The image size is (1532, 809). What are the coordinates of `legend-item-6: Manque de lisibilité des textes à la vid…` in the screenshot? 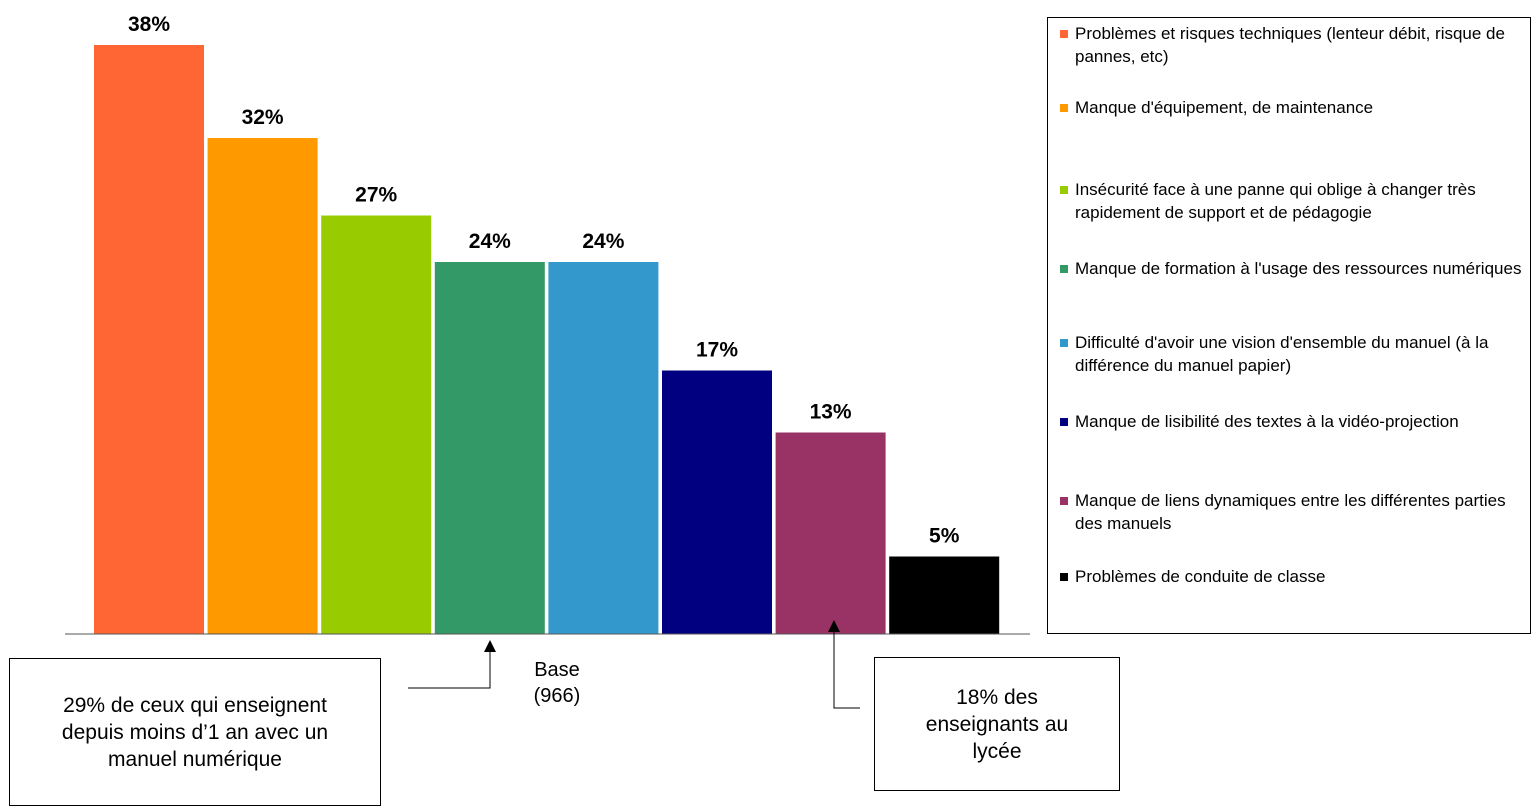 It's located at (1295, 421).